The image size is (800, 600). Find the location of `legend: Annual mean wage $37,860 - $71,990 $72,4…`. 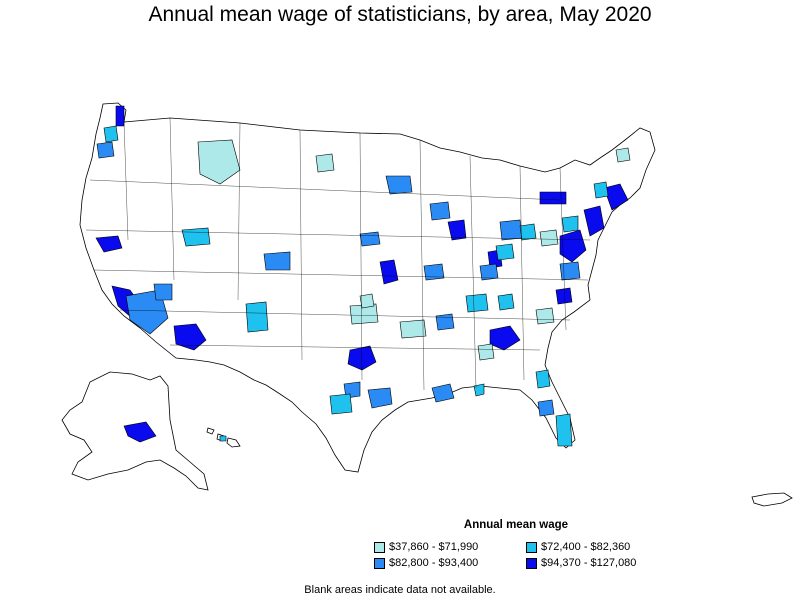

legend: Annual mean wage $37,860 - $71,990 $72,4… is located at coordinates (517, 544).